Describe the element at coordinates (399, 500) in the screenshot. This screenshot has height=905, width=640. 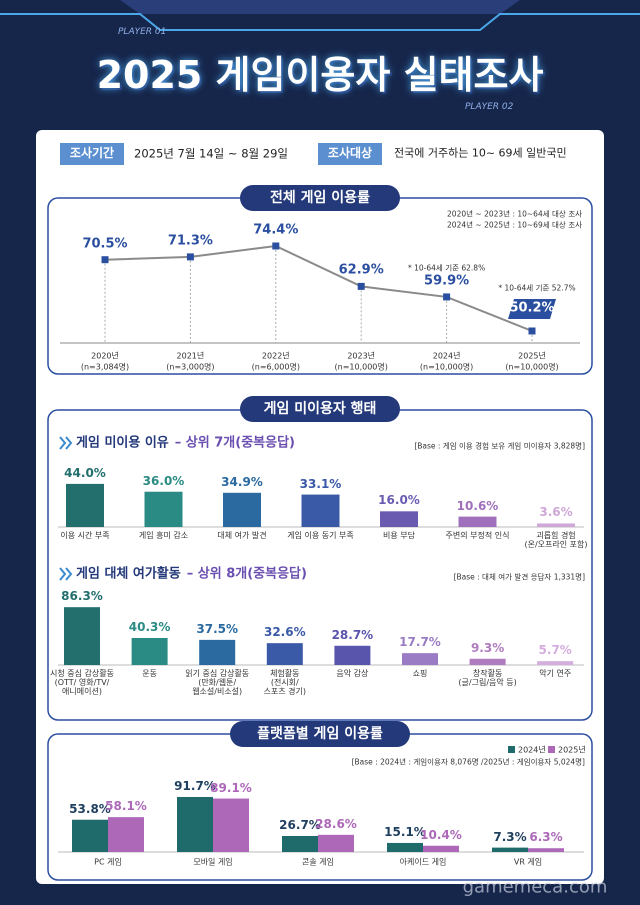
I see `value-label: 16.0%` at that location.